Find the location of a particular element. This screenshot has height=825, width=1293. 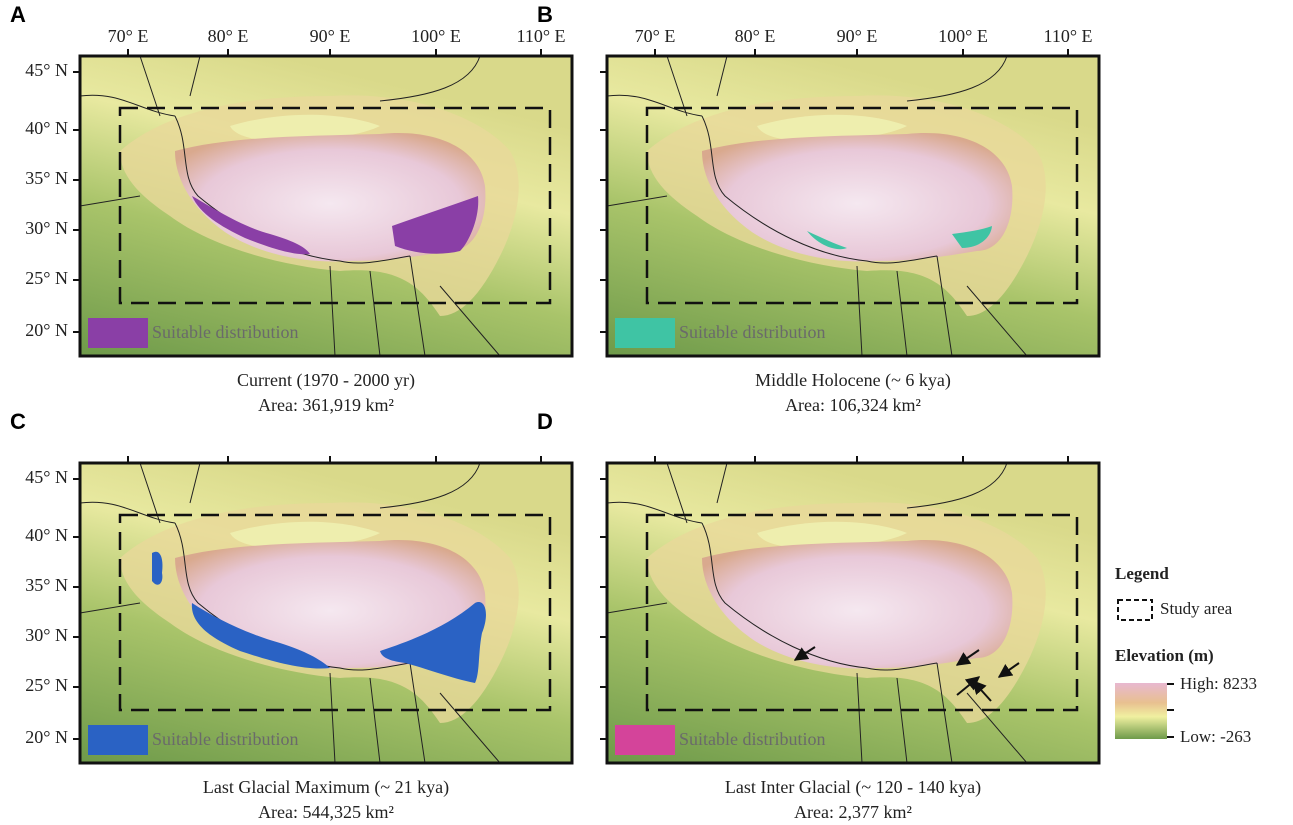

panel-caption: Current (1970 - 2000 yr) is located at coordinates (326, 380).